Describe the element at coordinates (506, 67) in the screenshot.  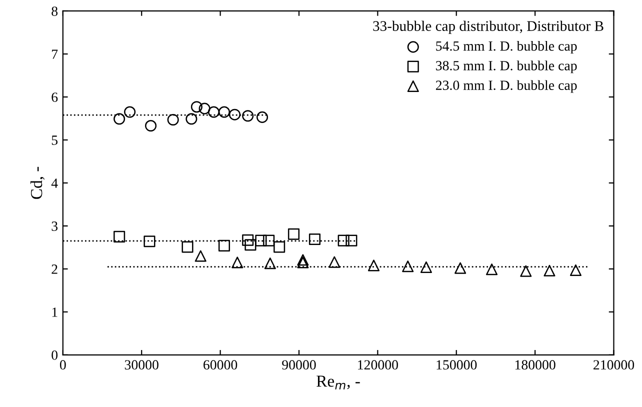
I see `legend-label: 38.5 mm I. D. bubble cap` at that location.